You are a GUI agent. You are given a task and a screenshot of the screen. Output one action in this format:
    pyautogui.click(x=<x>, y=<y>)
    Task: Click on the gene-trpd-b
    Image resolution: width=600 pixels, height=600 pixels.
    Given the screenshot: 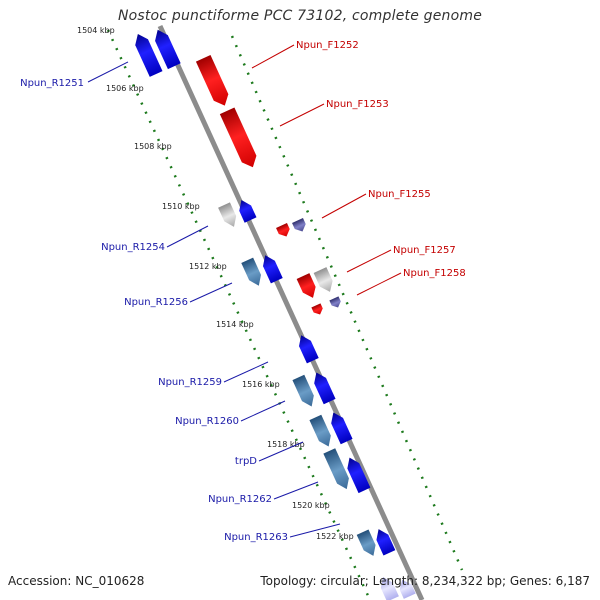 What is the action you would take?
    pyautogui.click(x=342, y=428)
    